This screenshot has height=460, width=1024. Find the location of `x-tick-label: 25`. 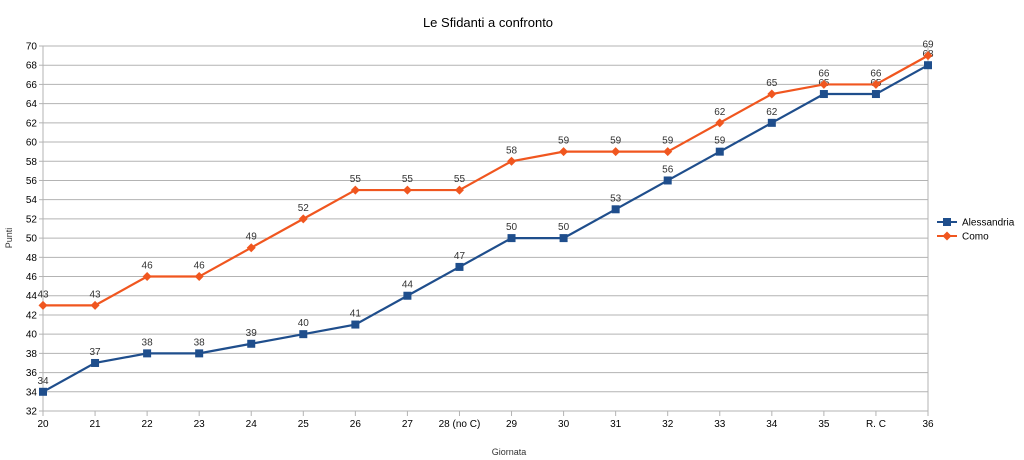

x-tick-label: 25 is located at coordinates (304, 424).